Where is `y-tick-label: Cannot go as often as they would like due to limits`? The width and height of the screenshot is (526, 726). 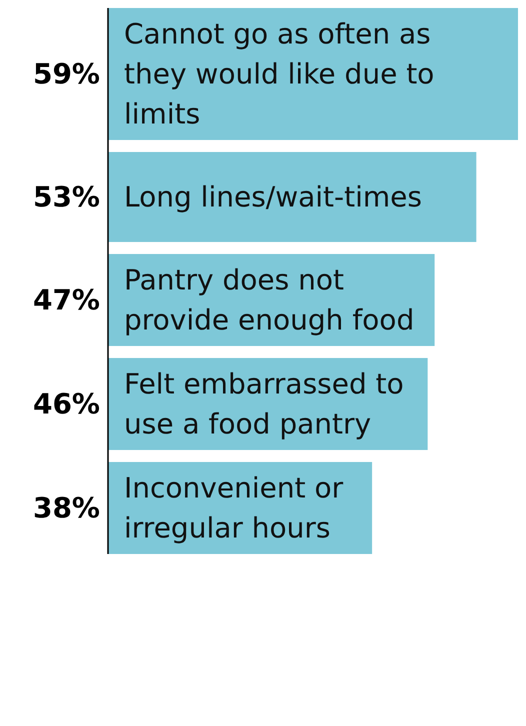 y-tick-label: Cannot go as often as they would like due to limits is located at coordinates (279, 74).